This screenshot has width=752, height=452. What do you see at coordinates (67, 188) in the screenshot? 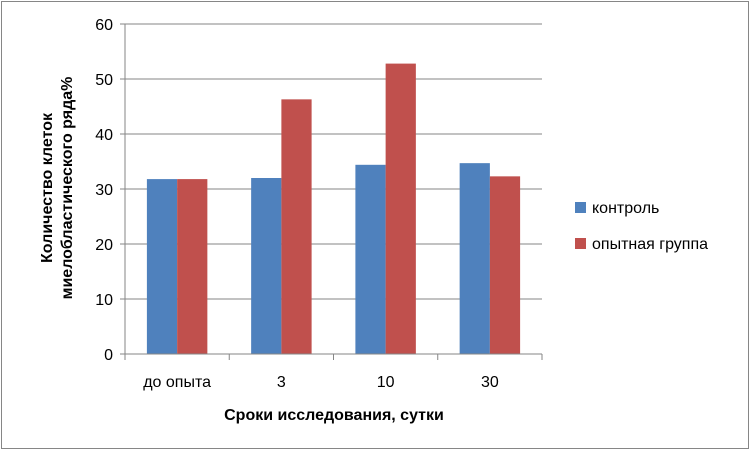
I see `y-axis-title-line-2: миелобластического ряда%` at bounding box center [67, 188].